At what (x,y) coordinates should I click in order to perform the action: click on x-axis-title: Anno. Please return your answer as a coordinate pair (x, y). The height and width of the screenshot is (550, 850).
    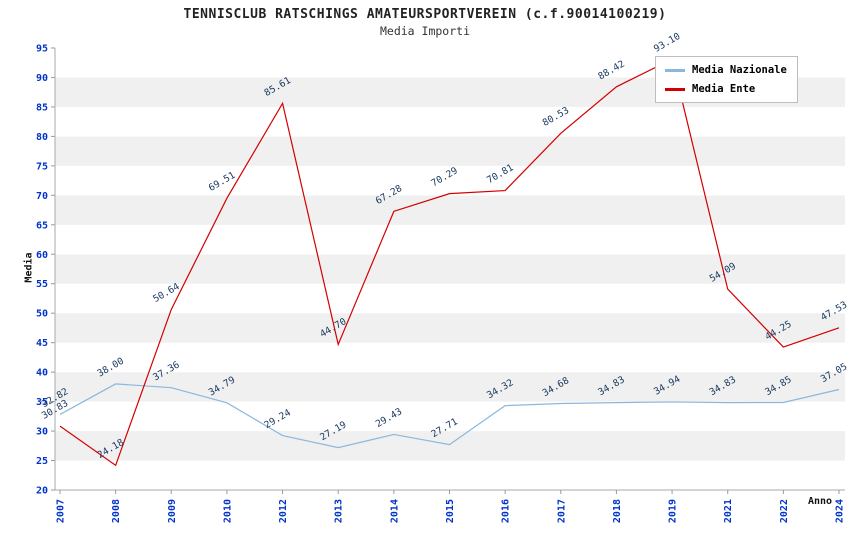
    Looking at the image, I should click on (820, 501).